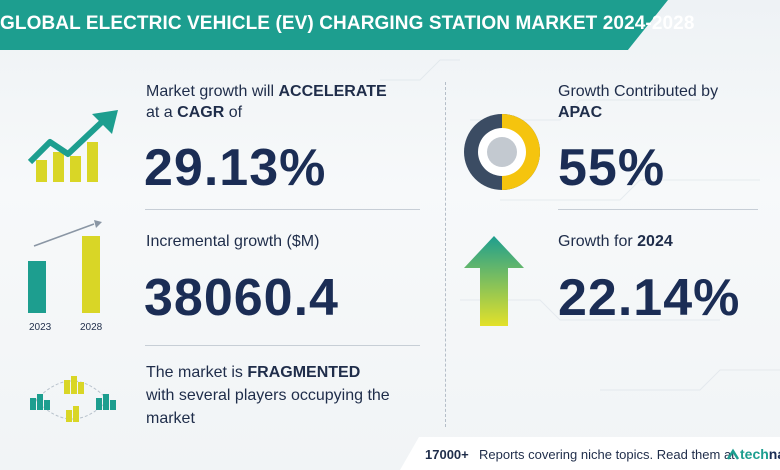  Describe the element at coordinates (194, 112) in the screenshot. I see `cagr-label-line2: at a CAGR of` at that location.